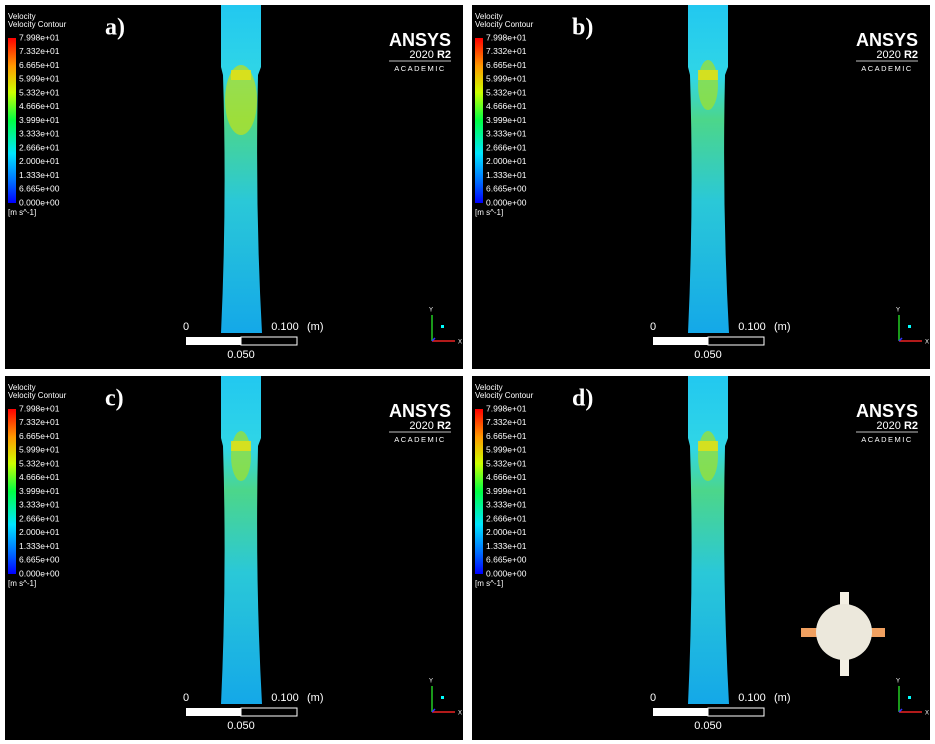  I want to click on scale-mid: 0.050, so click(708, 355).